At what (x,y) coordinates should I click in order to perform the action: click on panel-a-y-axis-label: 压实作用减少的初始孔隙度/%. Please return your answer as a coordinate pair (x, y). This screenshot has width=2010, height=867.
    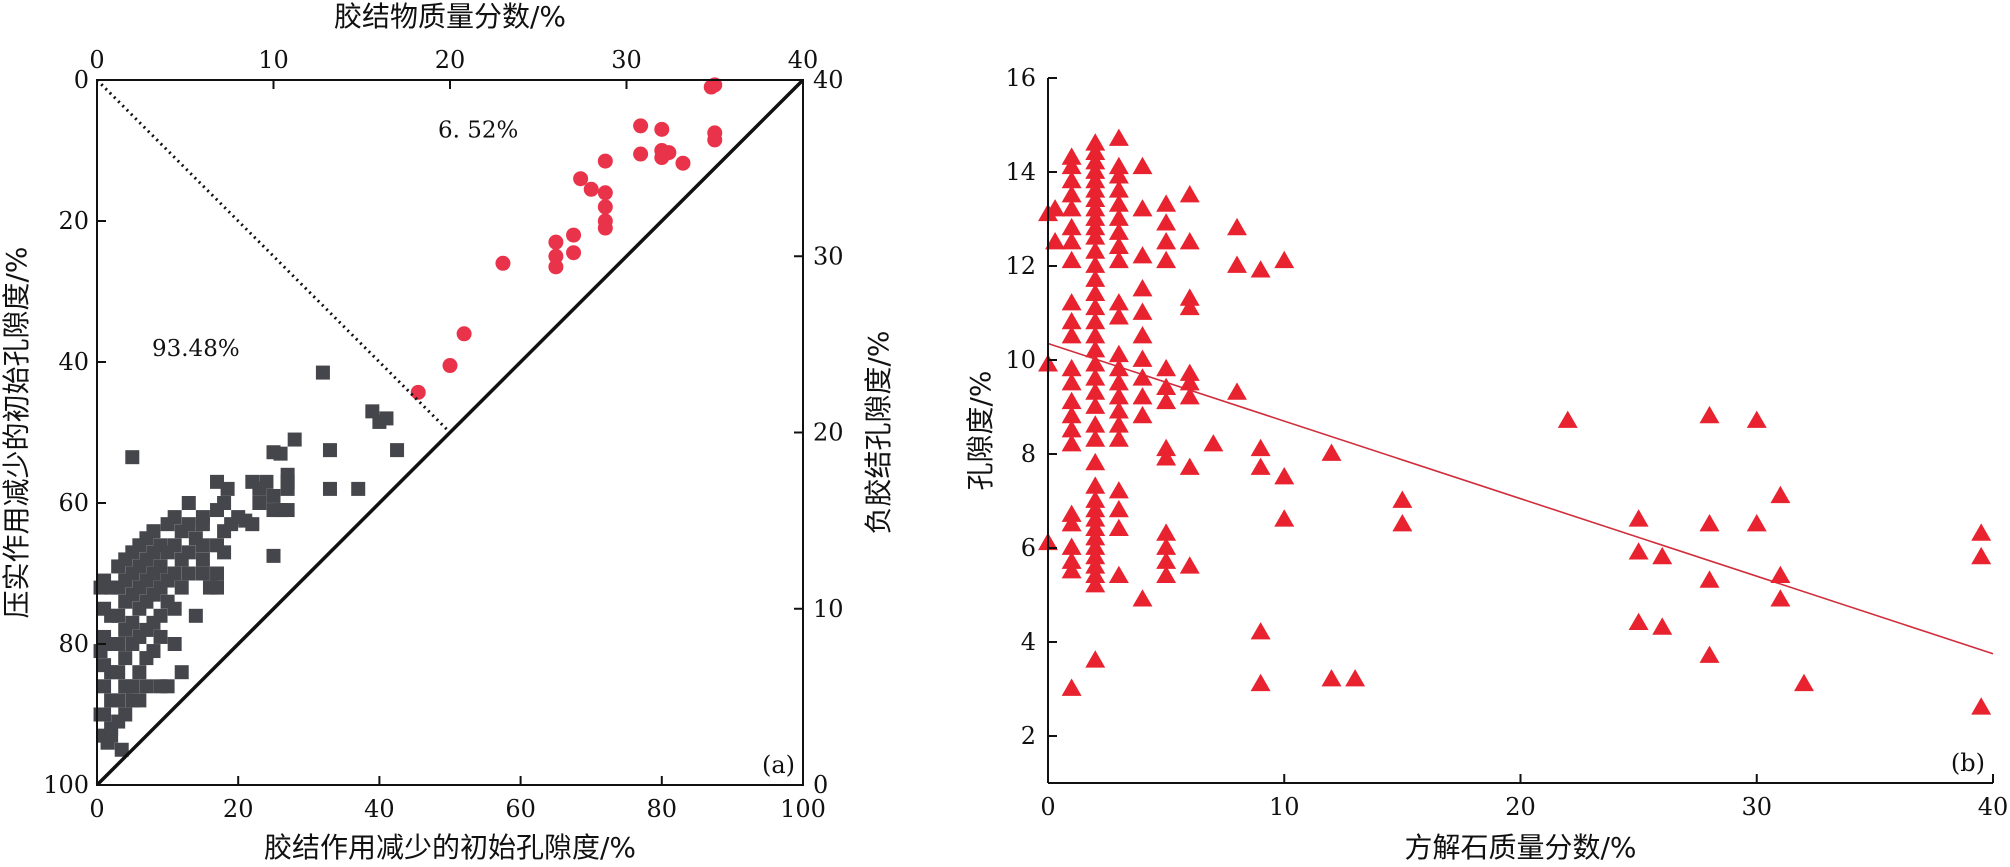
    Looking at the image, I should click on (16, 432).